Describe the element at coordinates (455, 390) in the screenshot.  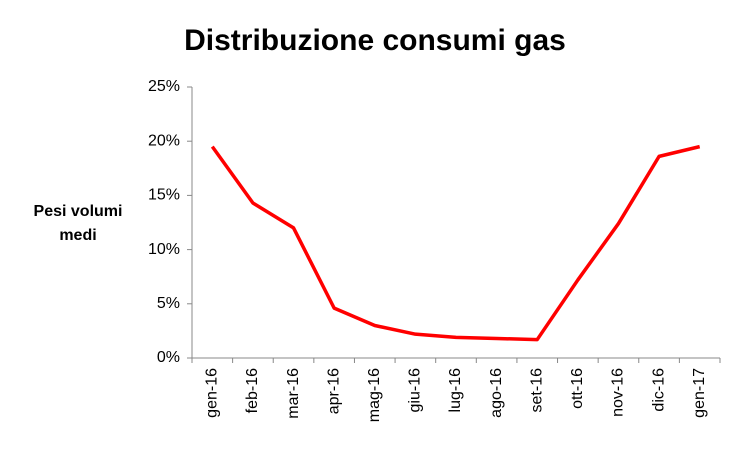
I see `x-tick-label: lug-16` at that location.